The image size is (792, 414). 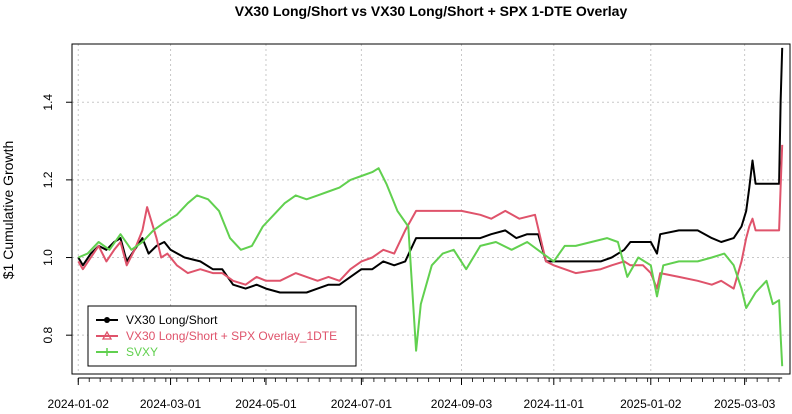 I want to click on x-tick-label: 2024-05-01, so click(x=266, y=404).